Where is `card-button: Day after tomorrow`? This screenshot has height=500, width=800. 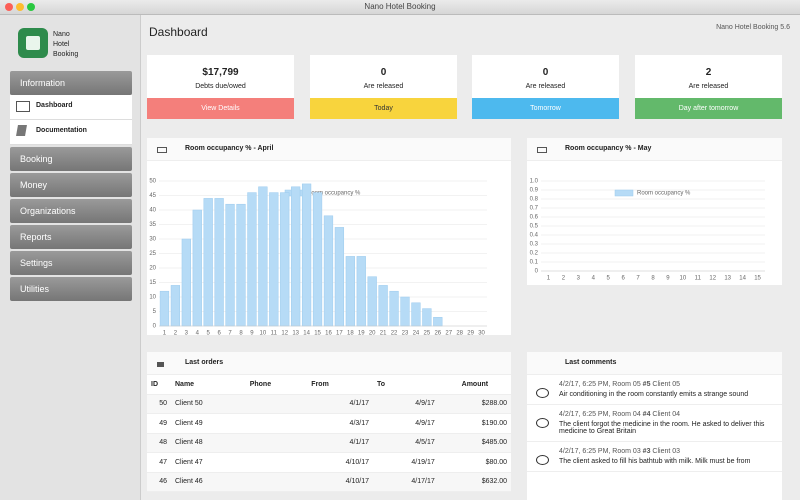 card-button: Day after tomorrow is located at coordinates (708, 108).